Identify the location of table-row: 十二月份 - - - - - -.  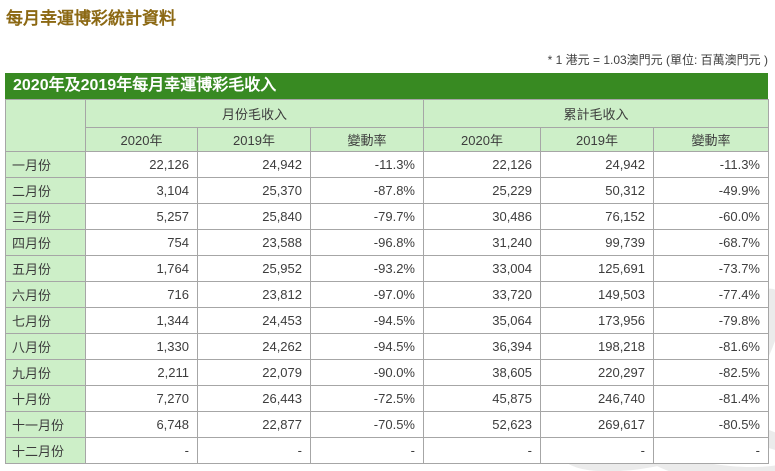
(387, 450).